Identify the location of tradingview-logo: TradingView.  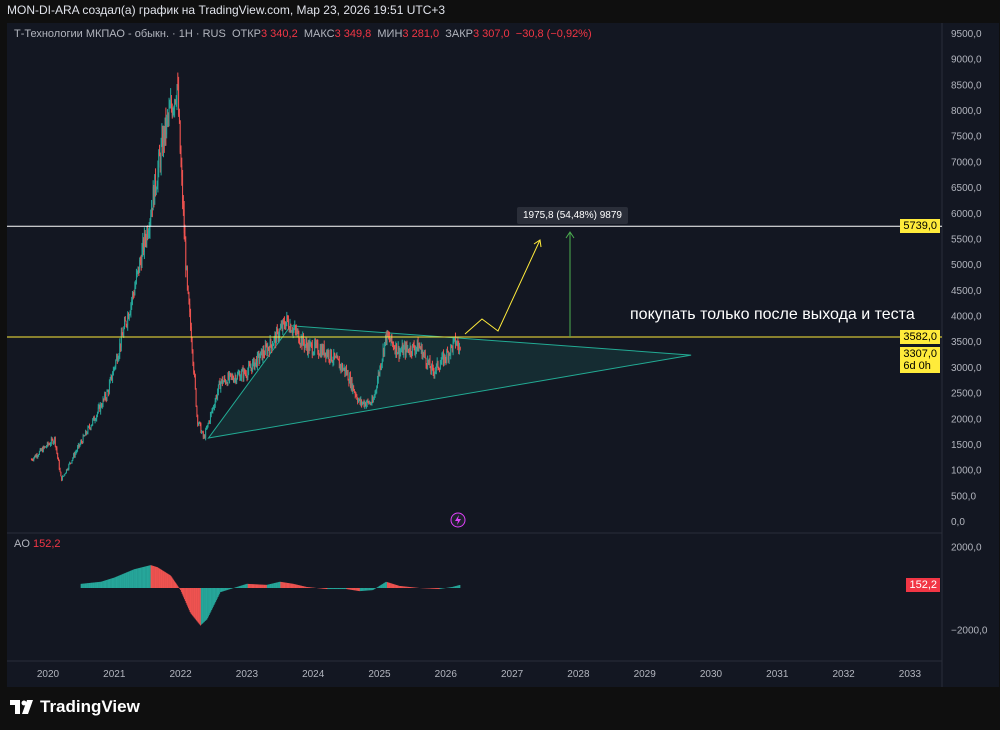
(75, 707).